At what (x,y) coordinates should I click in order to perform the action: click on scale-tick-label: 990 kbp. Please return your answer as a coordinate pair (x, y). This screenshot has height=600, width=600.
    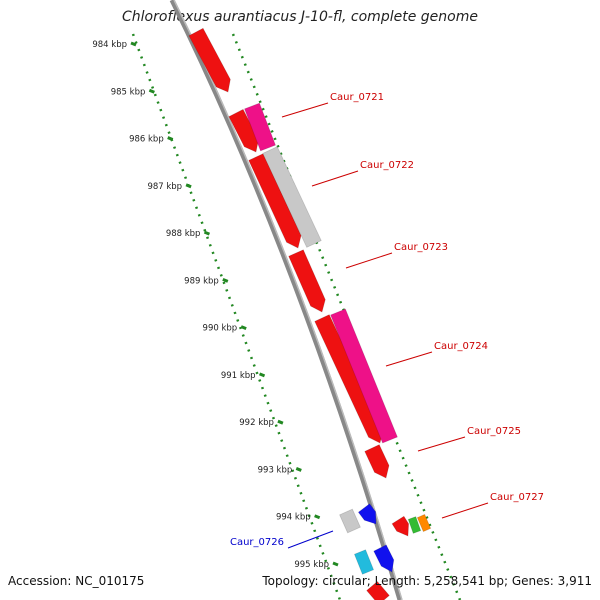
    Looking at the image, I should click on (220, 329).